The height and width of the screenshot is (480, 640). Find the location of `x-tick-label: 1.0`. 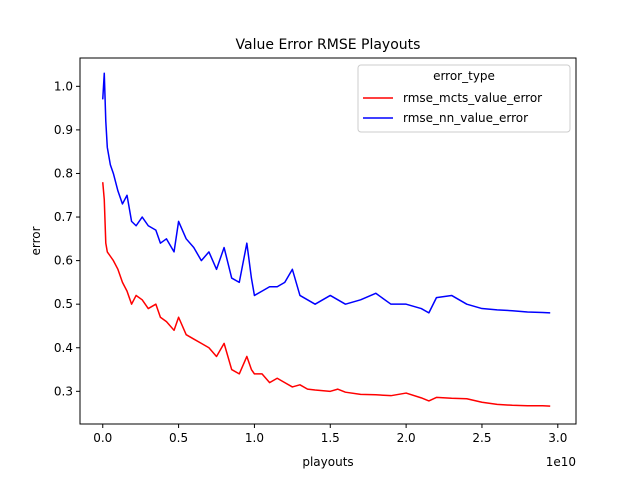

x-tick-label: 1.0 is located at coordinates (254, 438).